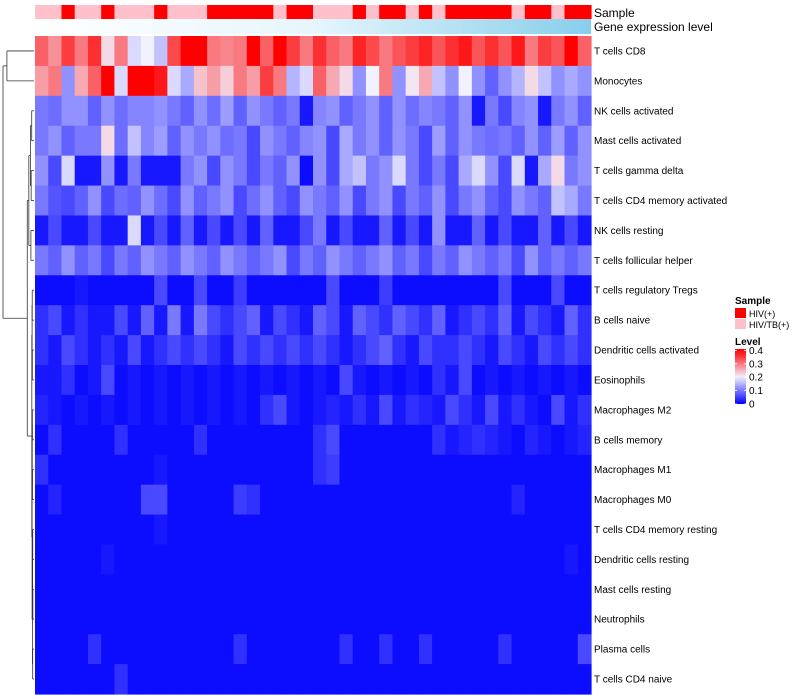 The height and width of the screenshot is (700, 800). Describe the element at coordinates (637, 141) in the screenshot. I see `row-label: Mast cells activated` at that location.